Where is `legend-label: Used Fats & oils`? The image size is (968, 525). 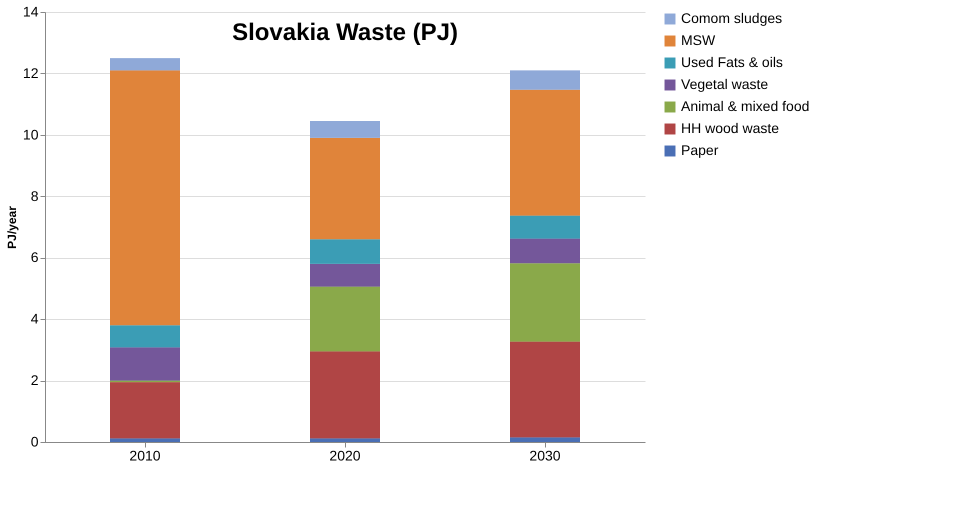
legend-label: Used Fats & oils is located at coordinates (732, 62).